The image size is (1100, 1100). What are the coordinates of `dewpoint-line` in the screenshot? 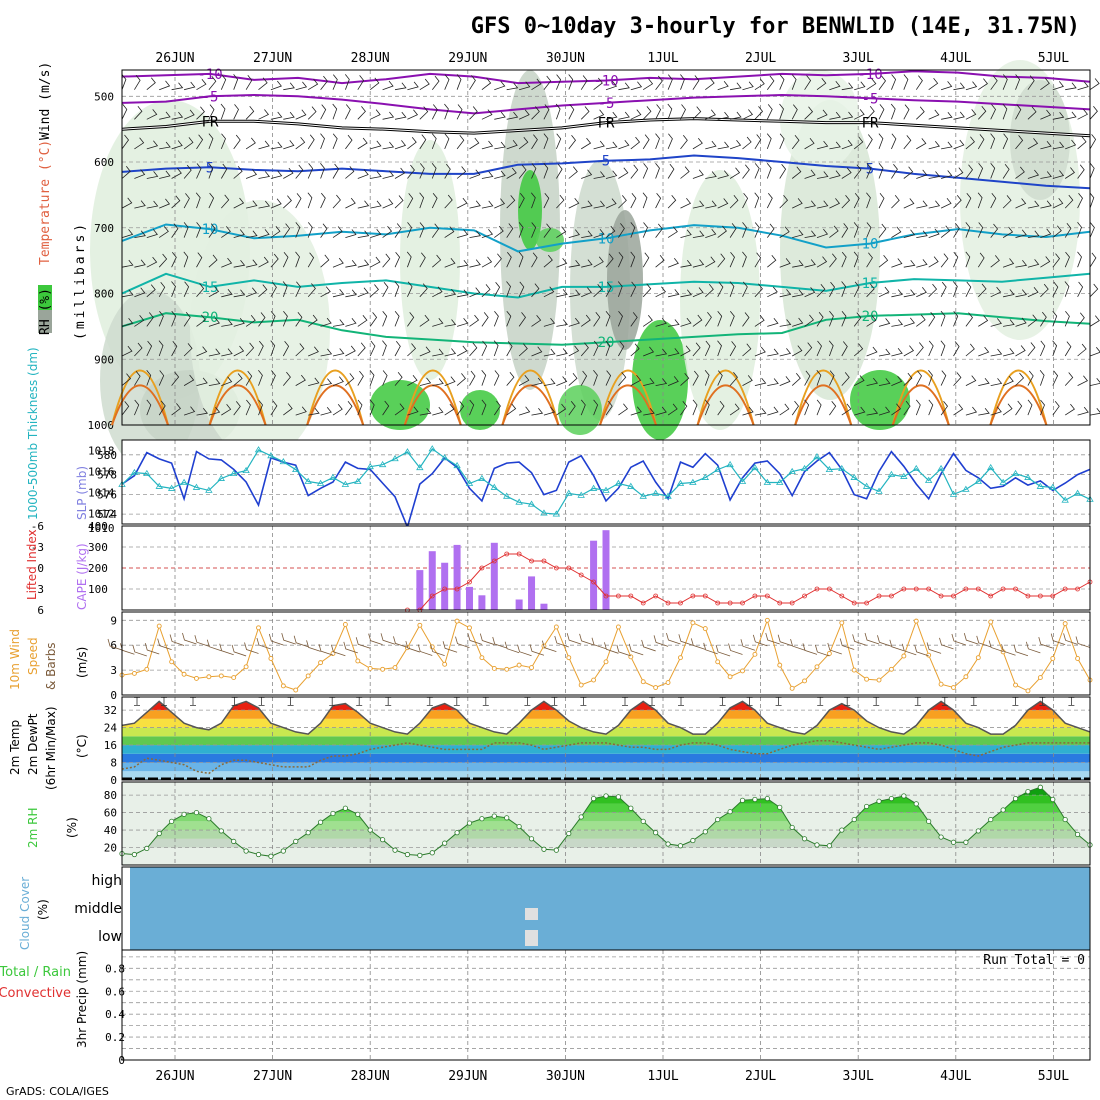 It's located at (605, 757).